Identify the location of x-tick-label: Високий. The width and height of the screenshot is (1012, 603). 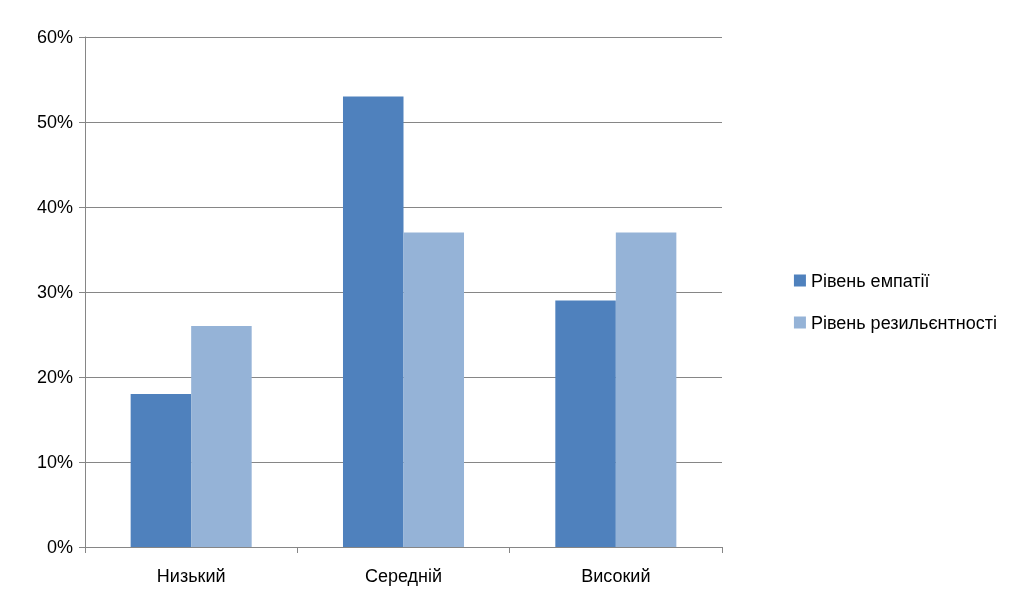
(616, 576).